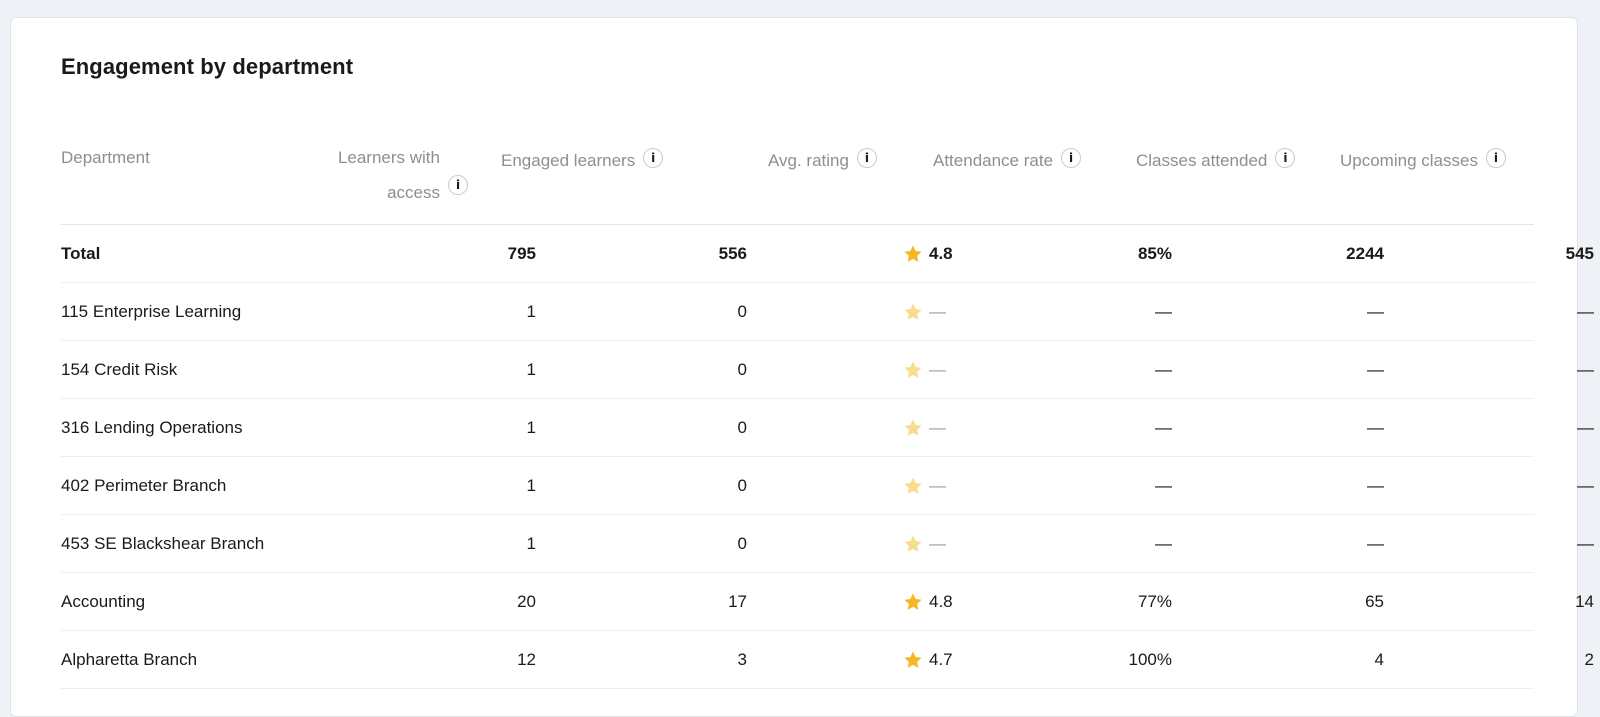  I want to click on learners-with-access-cell: 795, so click(521, 253).